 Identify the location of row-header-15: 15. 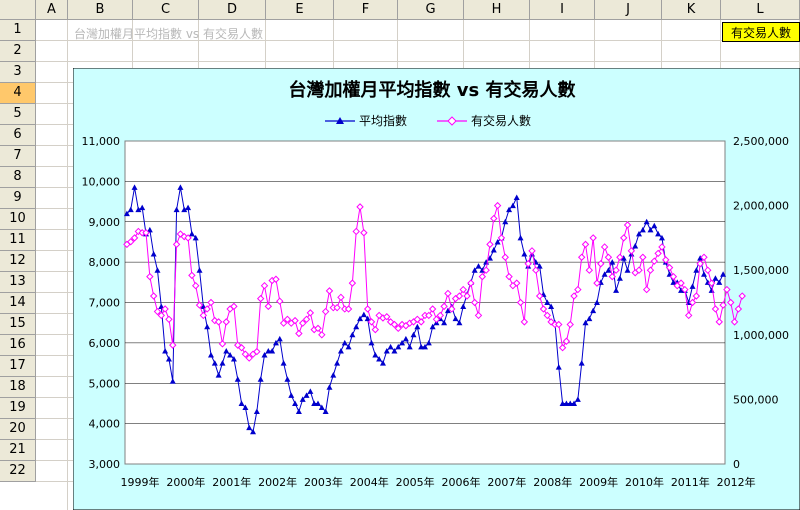
(18, 324).